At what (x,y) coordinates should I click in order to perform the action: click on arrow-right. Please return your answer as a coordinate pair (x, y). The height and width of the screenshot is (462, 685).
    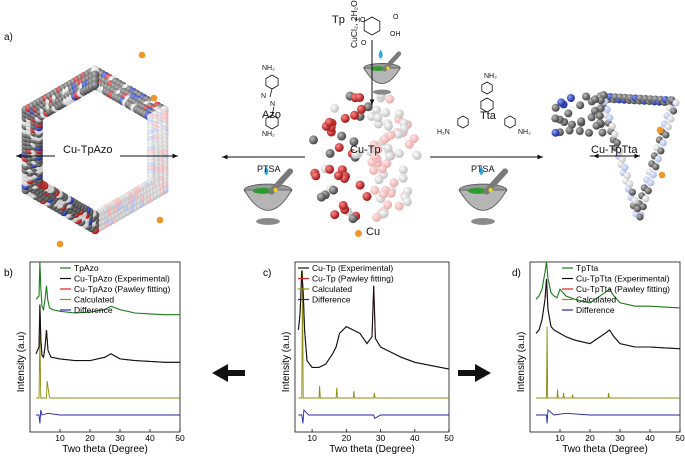
    Looking at the image, I should click on (474, 373).